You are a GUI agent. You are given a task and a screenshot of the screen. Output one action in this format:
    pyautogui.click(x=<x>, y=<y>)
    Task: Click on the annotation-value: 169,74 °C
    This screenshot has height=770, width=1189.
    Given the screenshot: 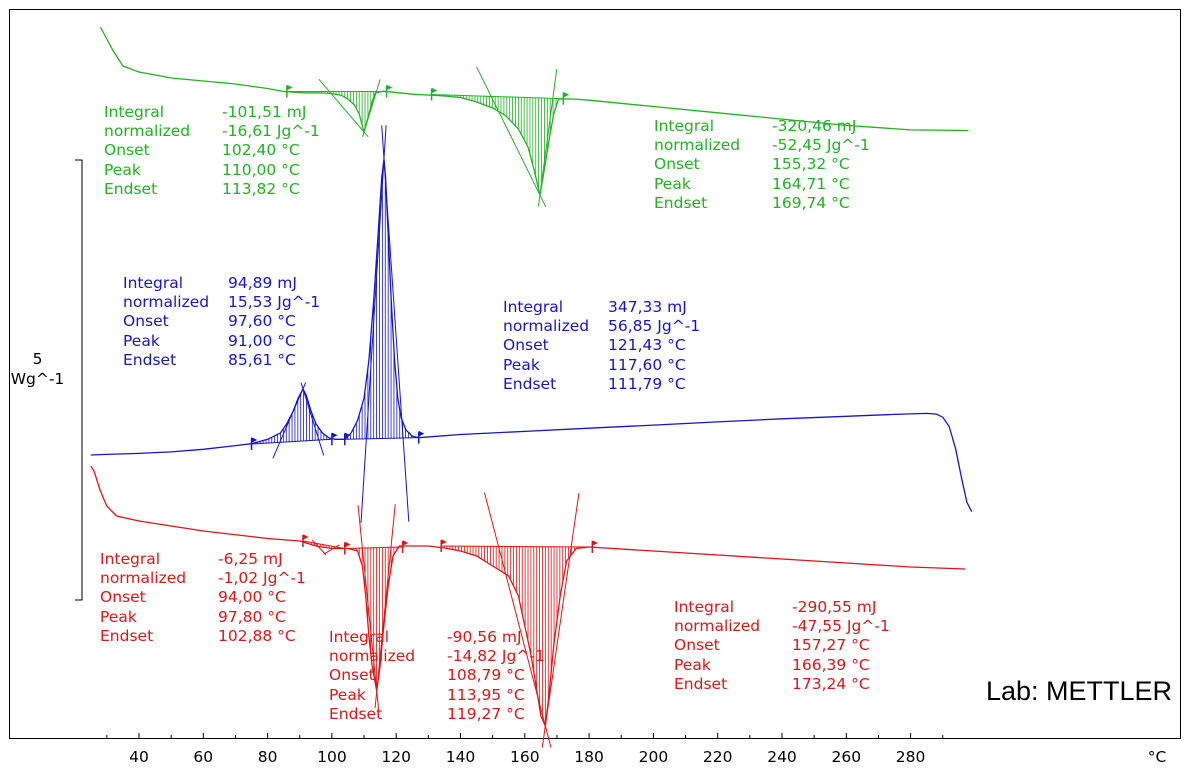 What is the action you would take?
    pyautogui.click(x=811, y=202)
    